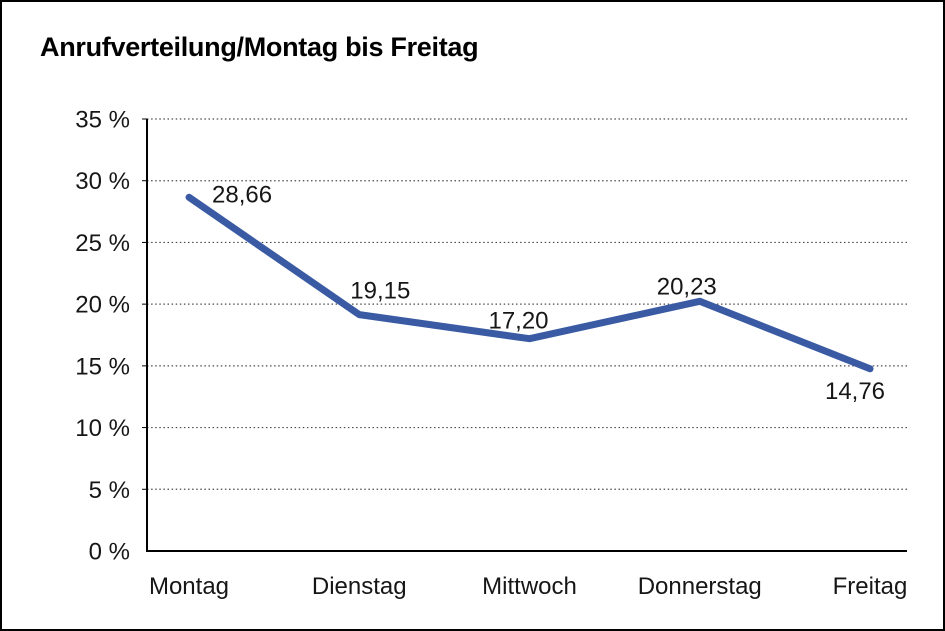 This screenshot has height=631, width=945. What do you see at coordinates (259, 47) in the screenshot?
I see `chart-title: Anrufverteilung/Montag bis Freitag` at bounding box center [259, 47].